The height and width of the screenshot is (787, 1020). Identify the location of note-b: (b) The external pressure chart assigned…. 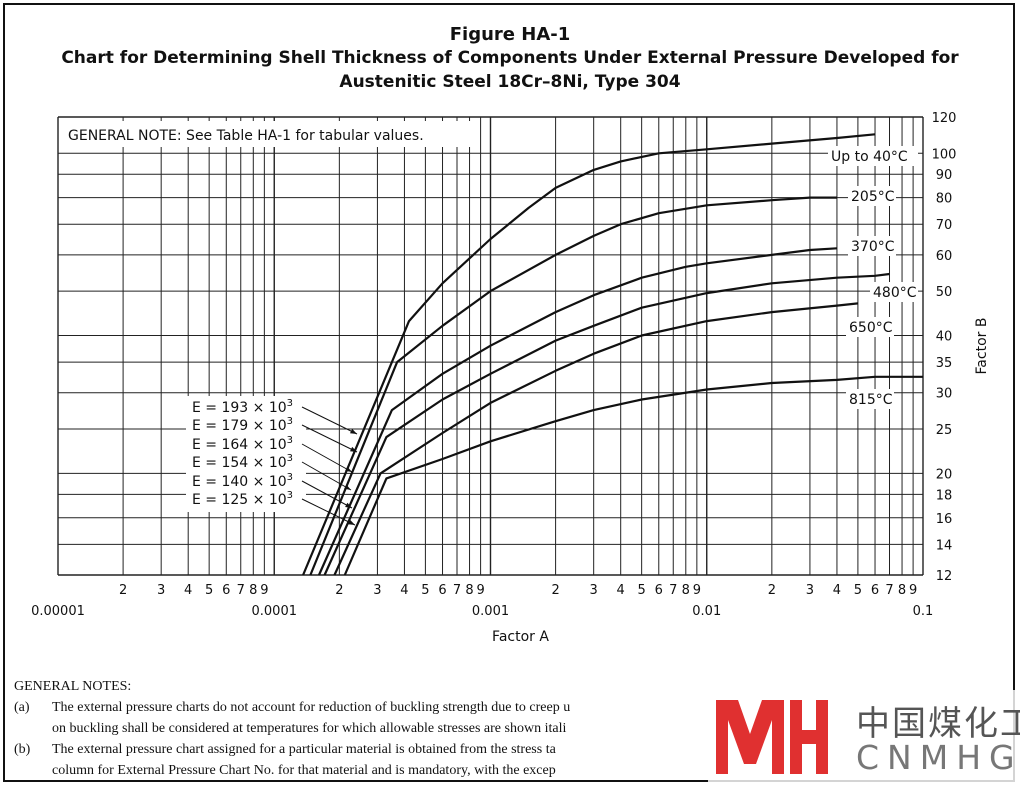
(509, 760).